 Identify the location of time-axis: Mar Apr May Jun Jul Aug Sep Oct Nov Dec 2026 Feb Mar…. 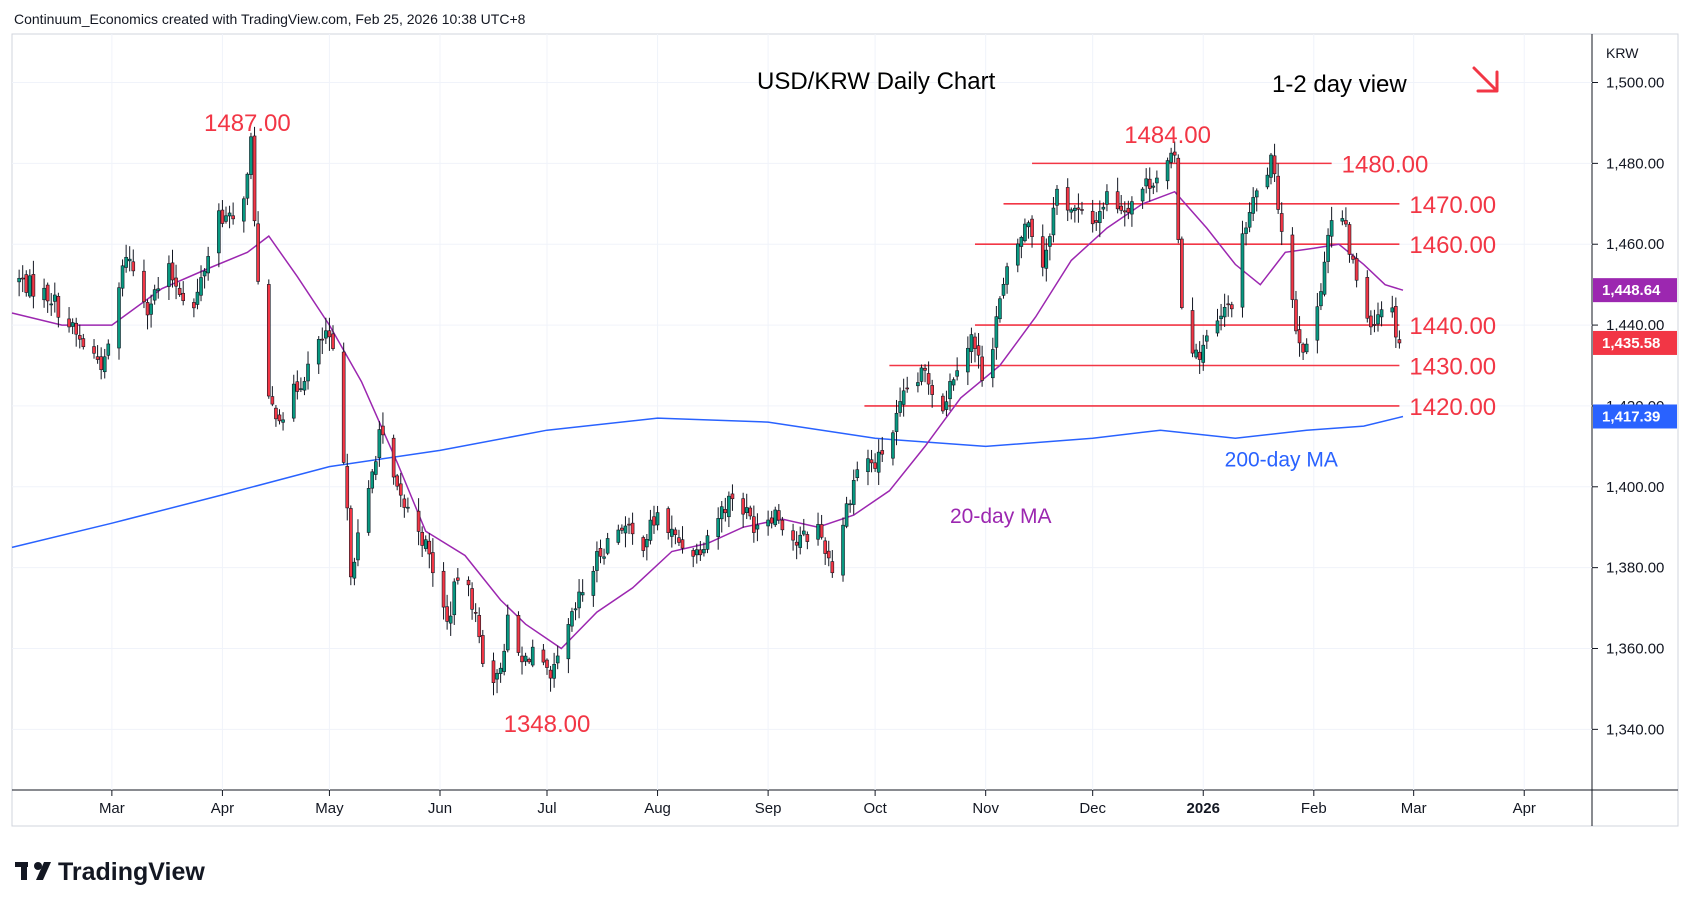
(817, 803).